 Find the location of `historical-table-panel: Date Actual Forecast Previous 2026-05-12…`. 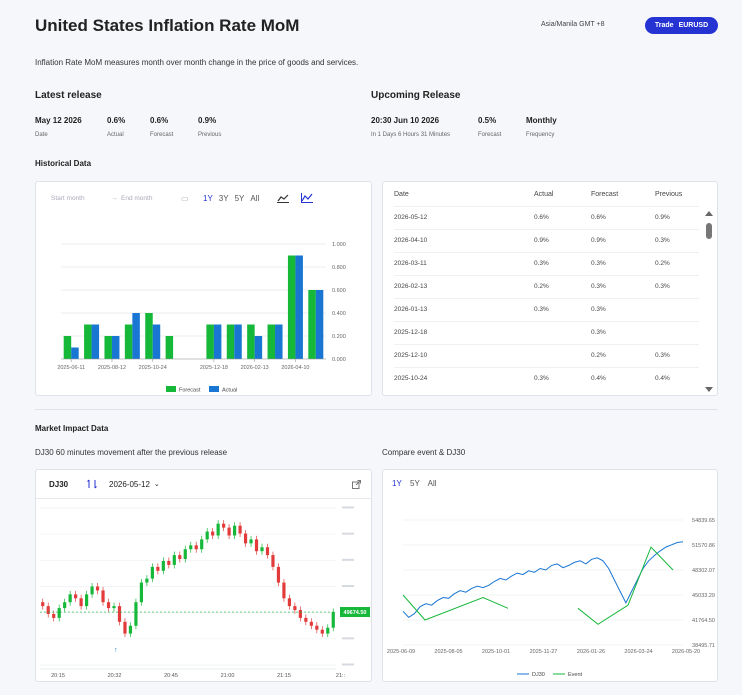

historical-table-panel: Date Actual Forecast Previous 2026-05-12… is located at coordinates (550, 288).